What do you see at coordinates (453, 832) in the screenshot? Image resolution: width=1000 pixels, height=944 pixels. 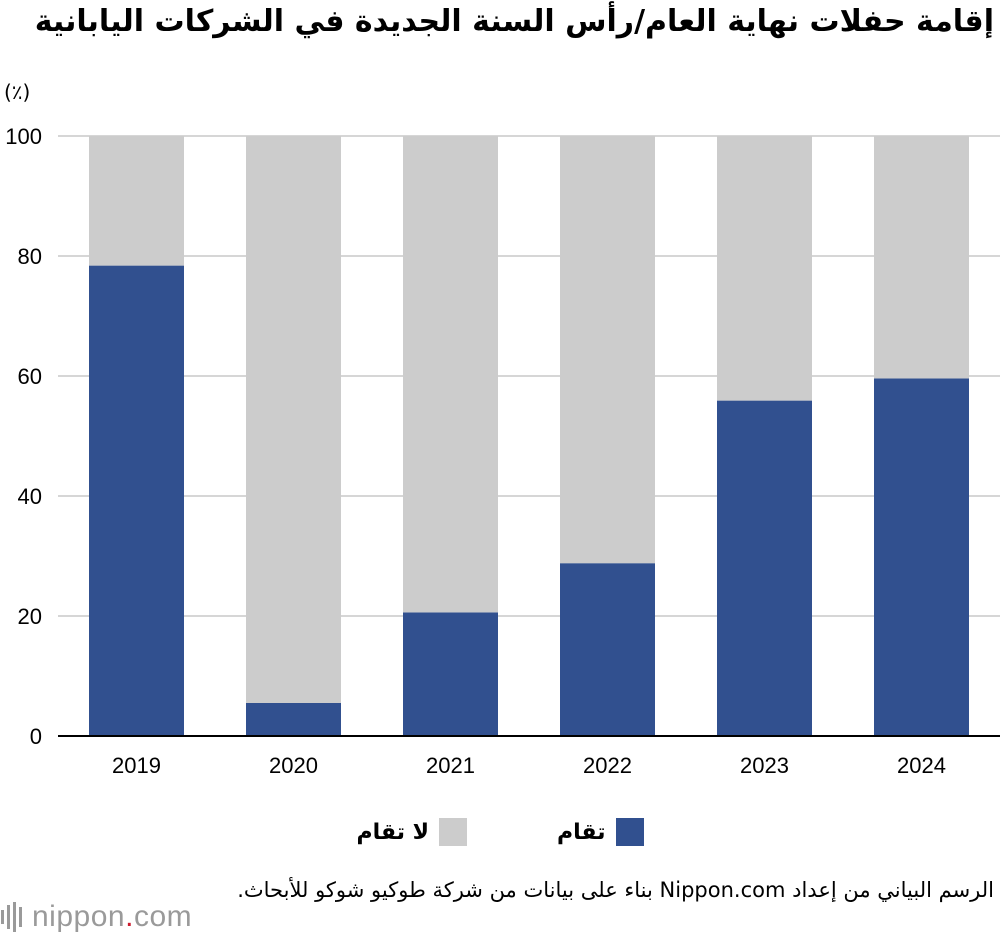 I see `legend-swatch-not-held` at bounding box center [453, 832].